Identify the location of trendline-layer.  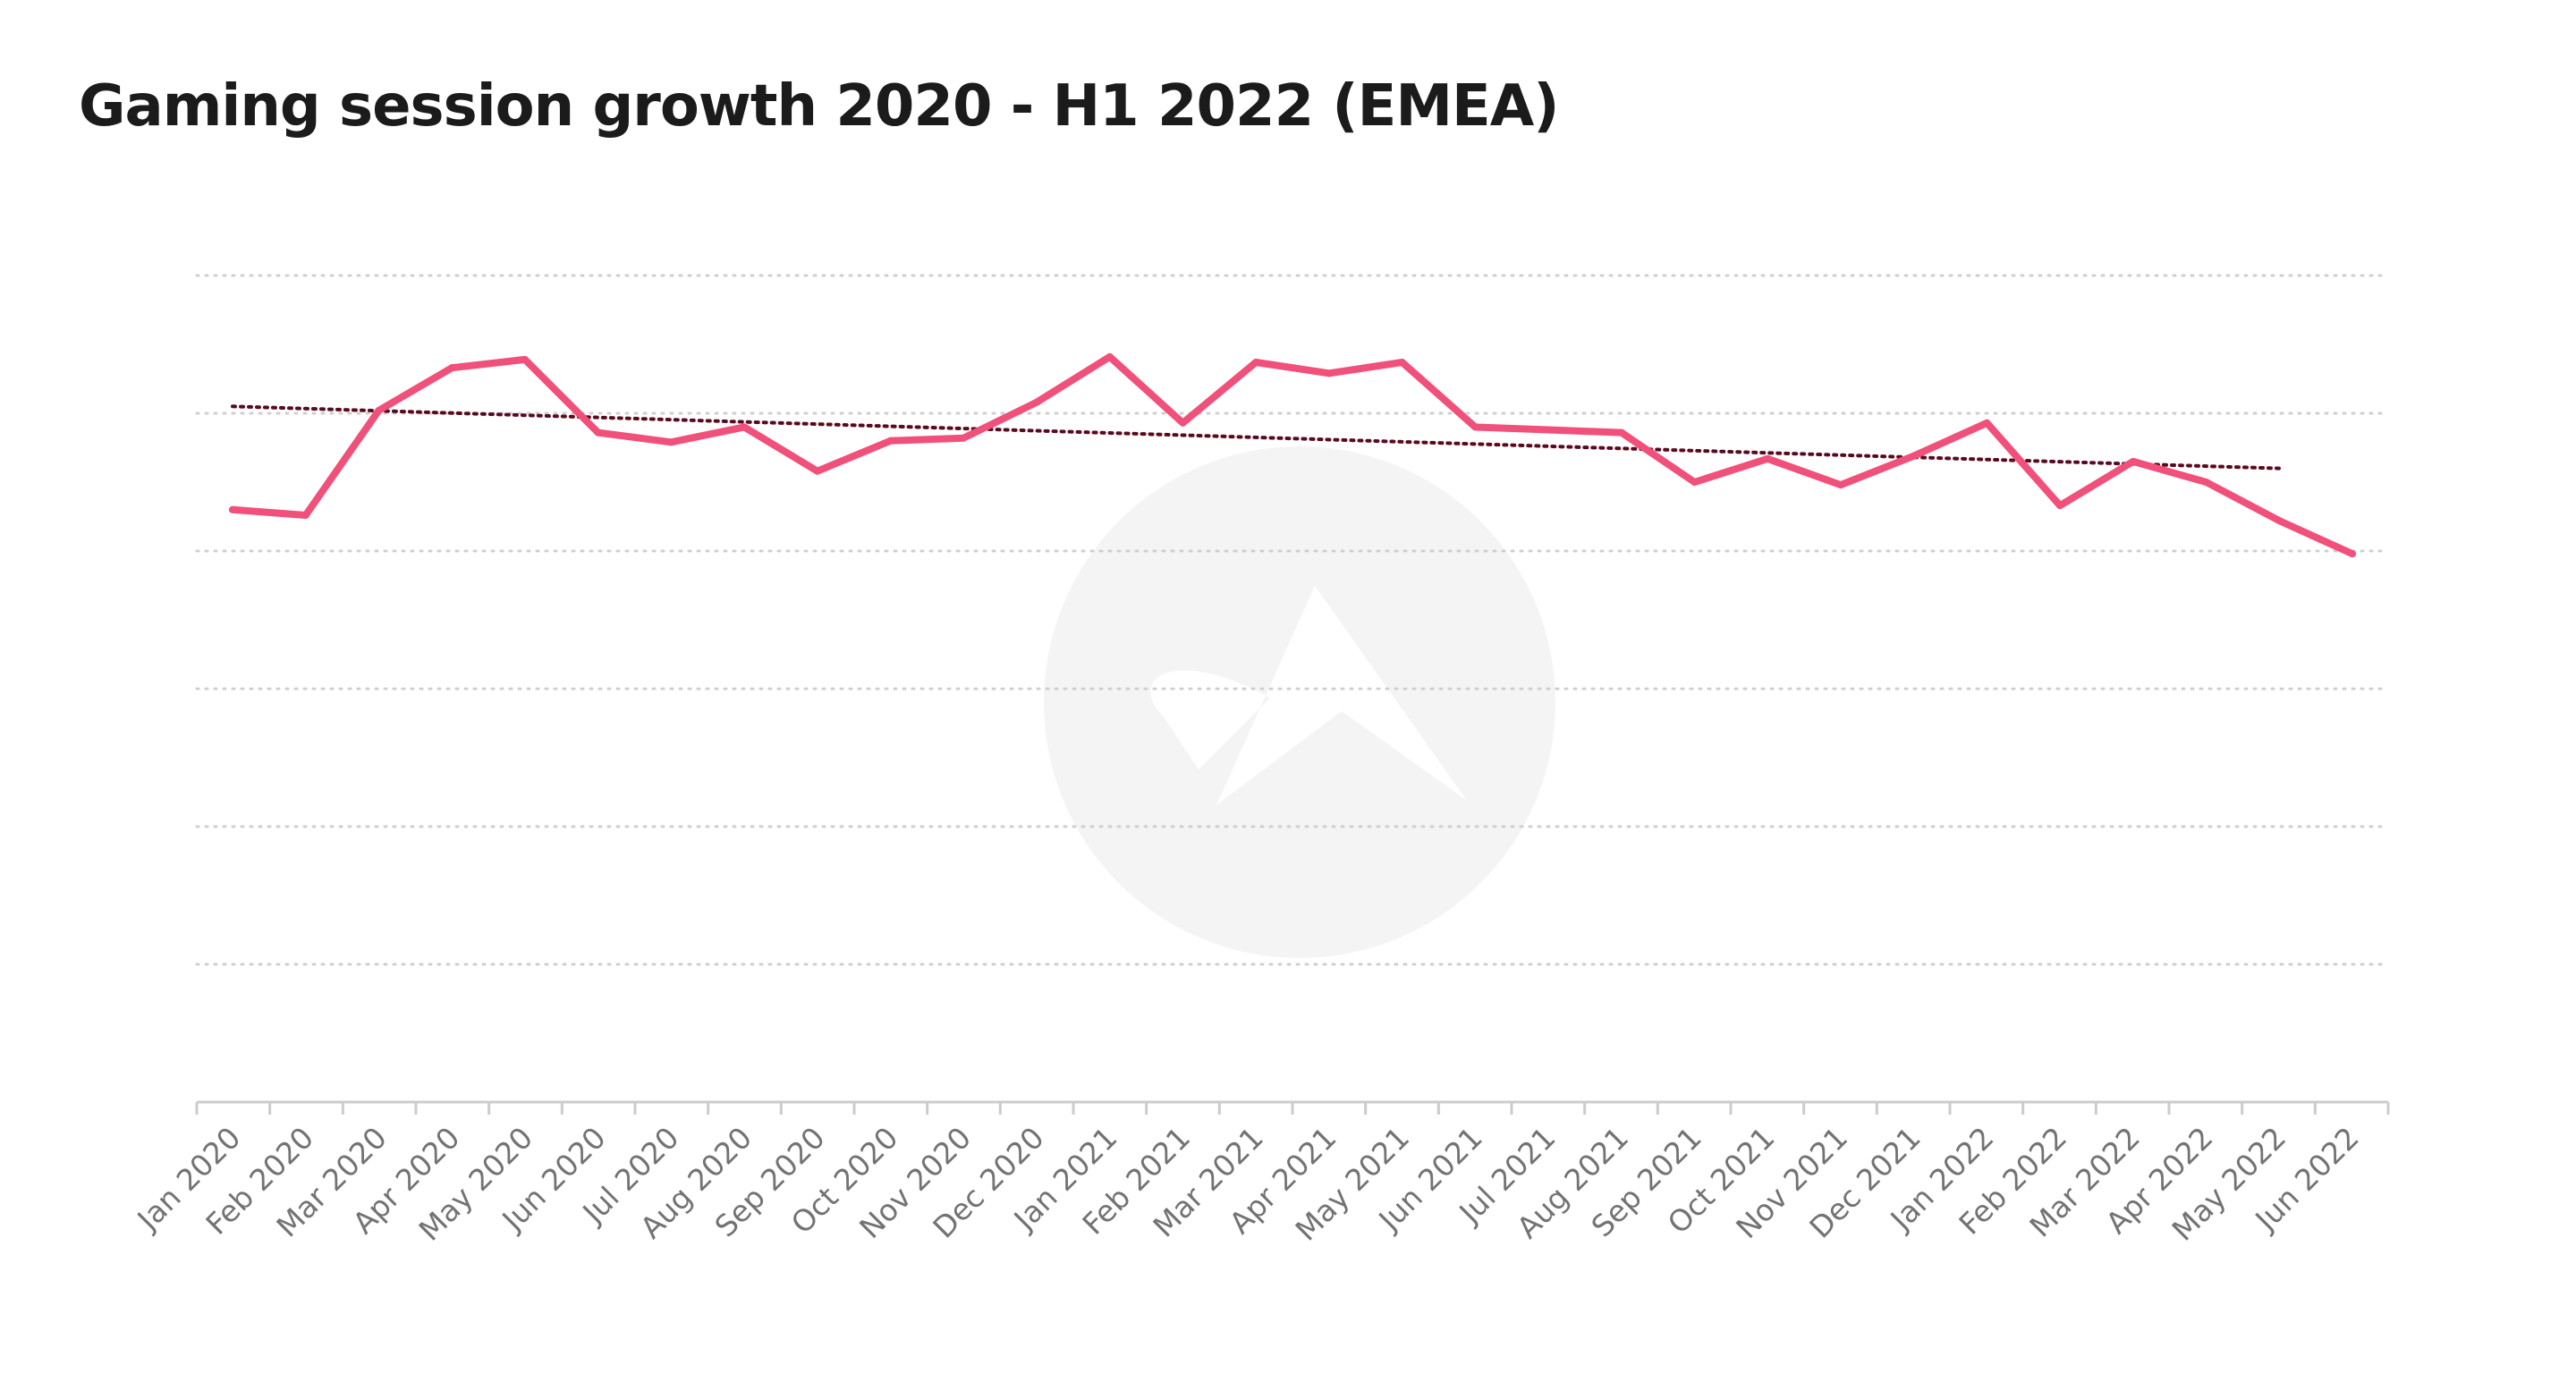
(1256, 437).